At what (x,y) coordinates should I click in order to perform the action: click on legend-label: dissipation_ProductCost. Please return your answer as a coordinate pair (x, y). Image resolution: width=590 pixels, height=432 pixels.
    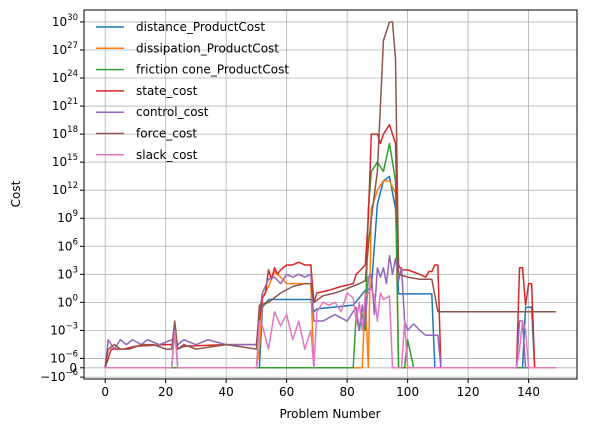
    Looking at the image, I should click on (207, 48).